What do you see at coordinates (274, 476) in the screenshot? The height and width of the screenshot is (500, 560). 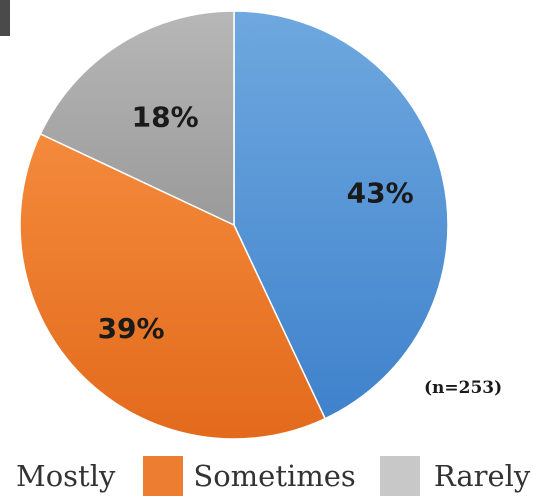 I see `legend-label-sometimes: Sometimes` at bounding box center [274, 476].